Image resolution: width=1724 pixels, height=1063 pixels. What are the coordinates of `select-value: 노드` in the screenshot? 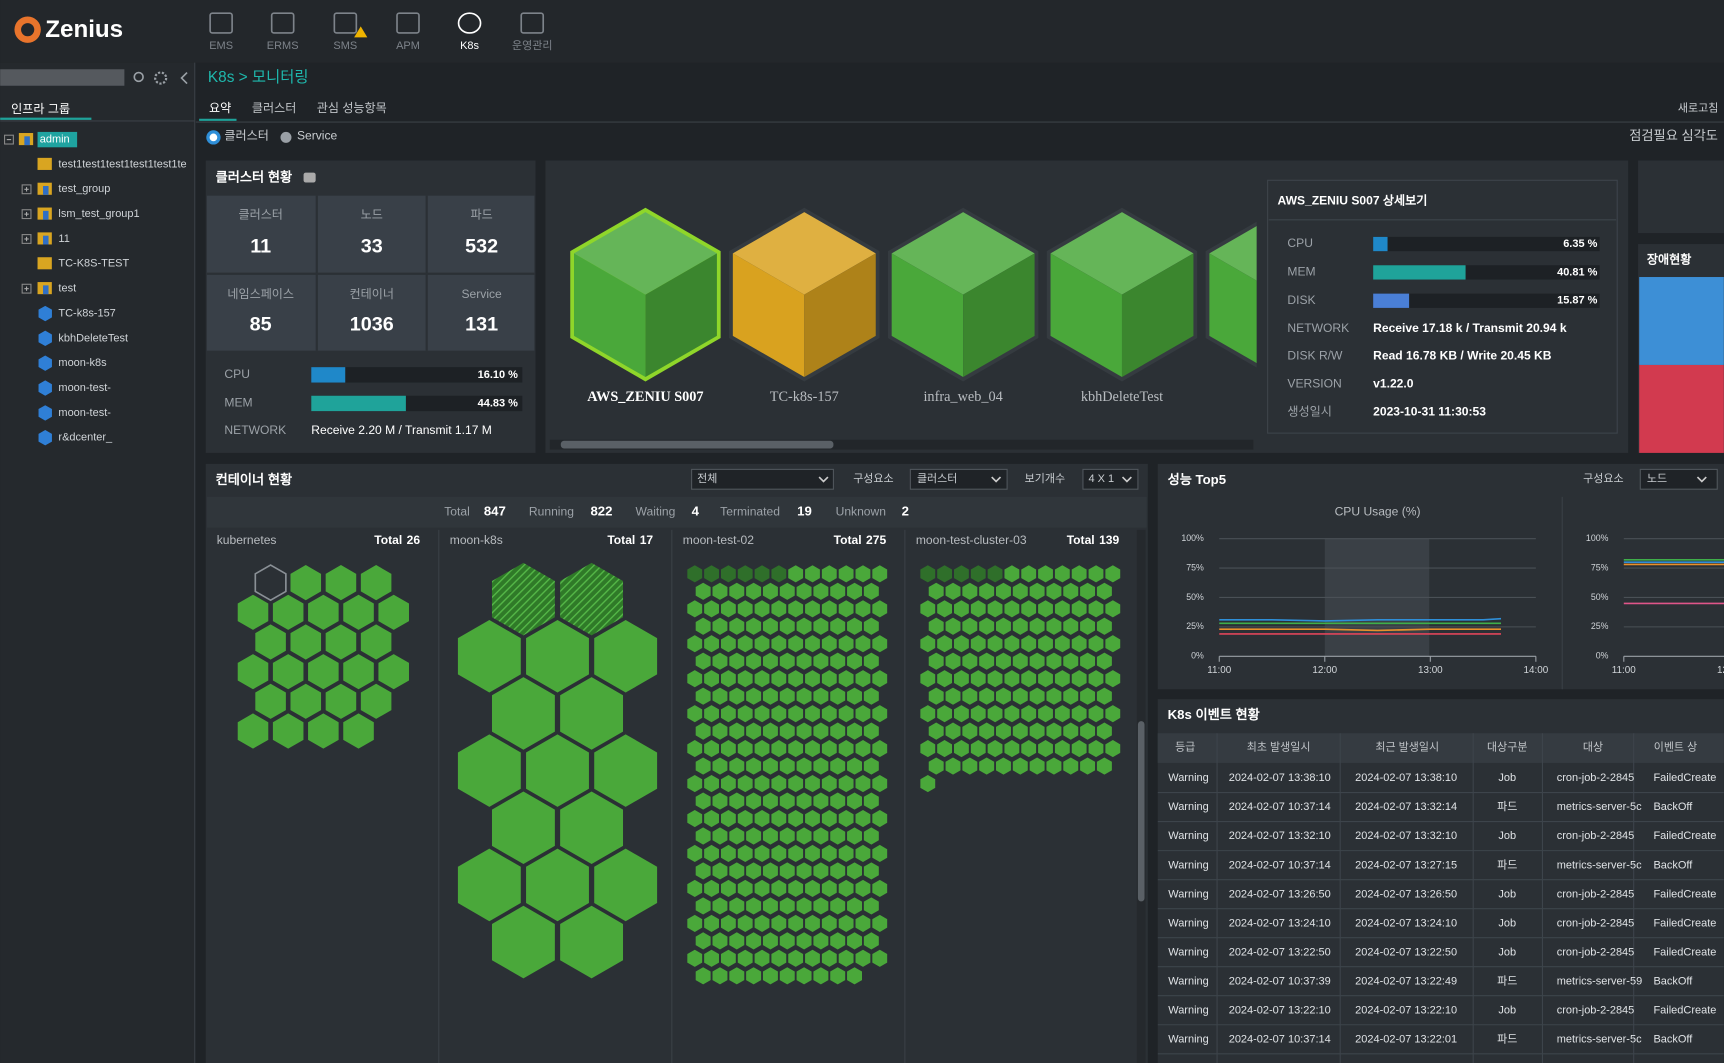 It's located at (1657, 479).